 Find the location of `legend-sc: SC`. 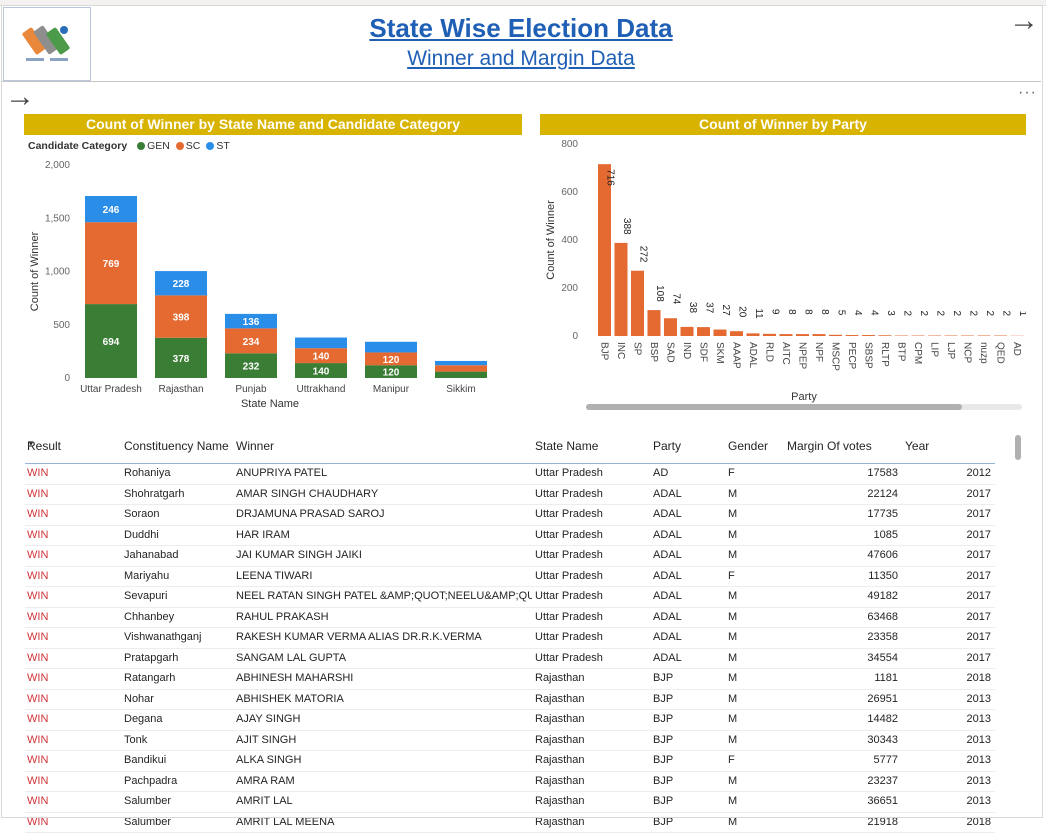

legend-sc: SC is located at coordinates (193, 146).